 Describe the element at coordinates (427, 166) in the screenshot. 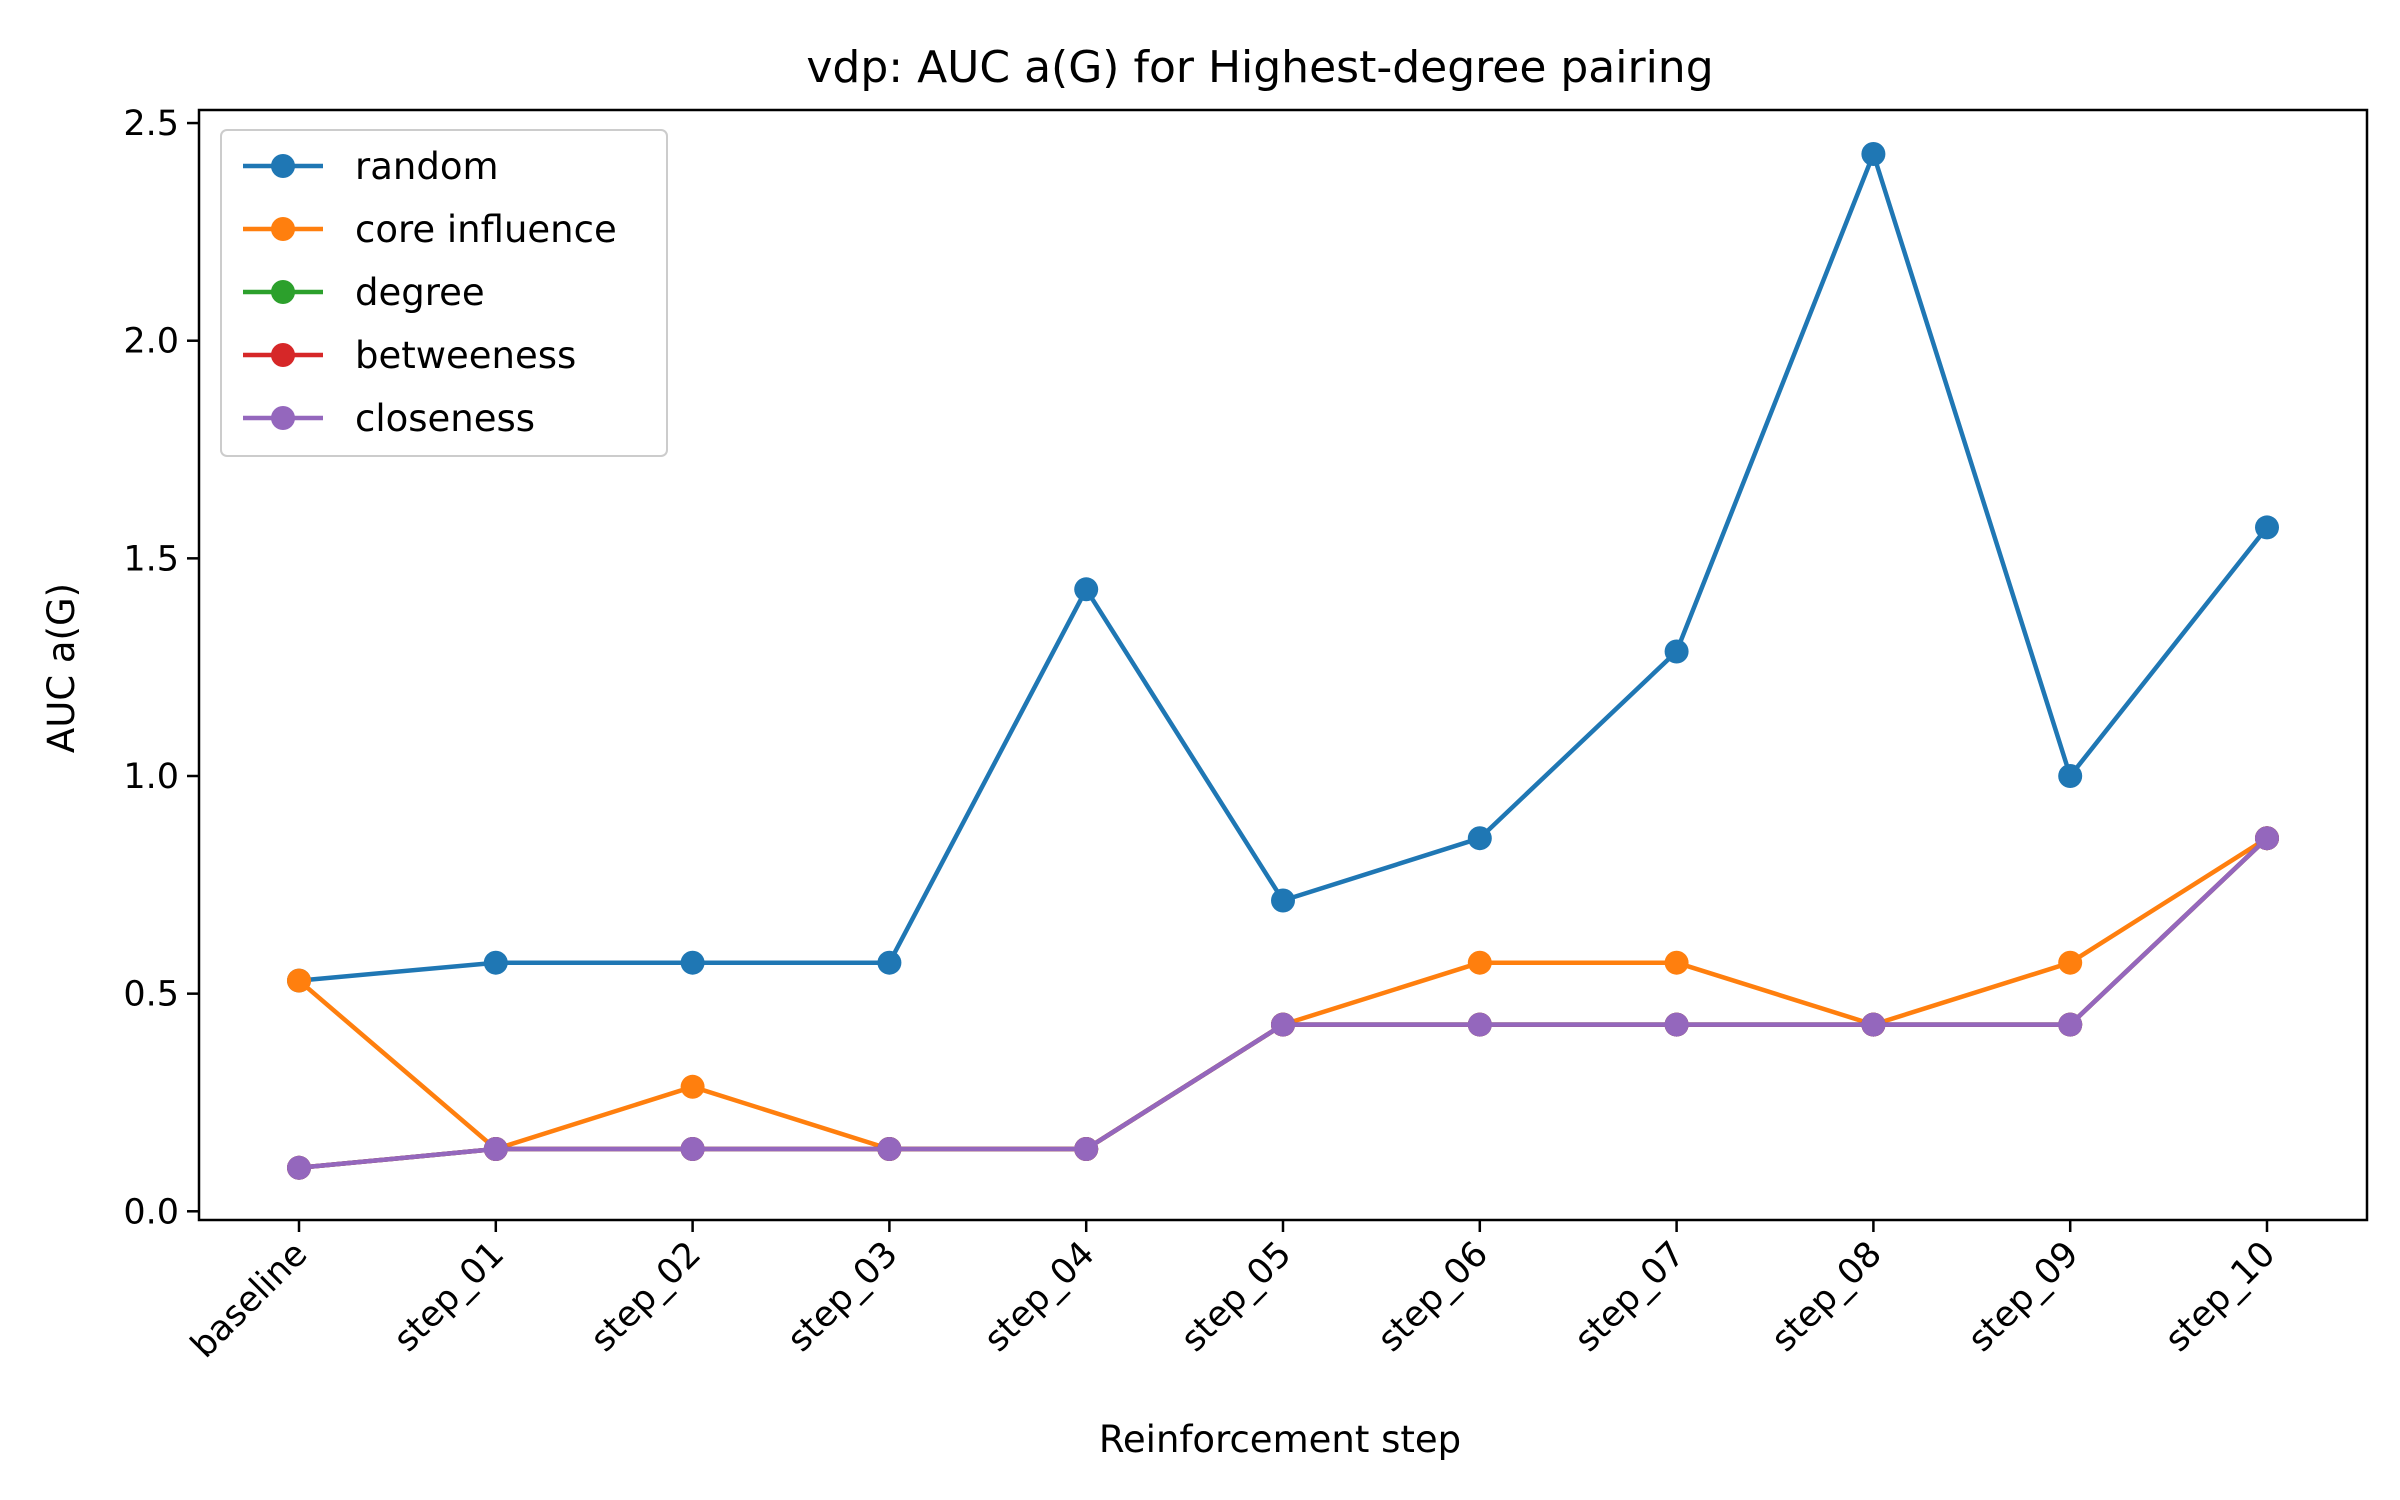

I see `legend-label: random` at that location.